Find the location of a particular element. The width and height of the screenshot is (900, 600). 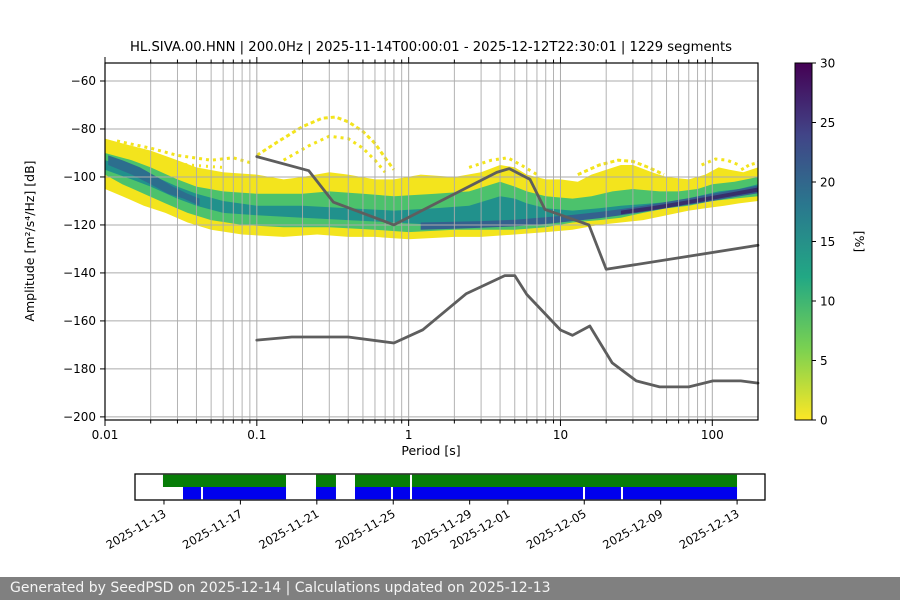

low-probability-speckles is located at coordinates (437, 148).